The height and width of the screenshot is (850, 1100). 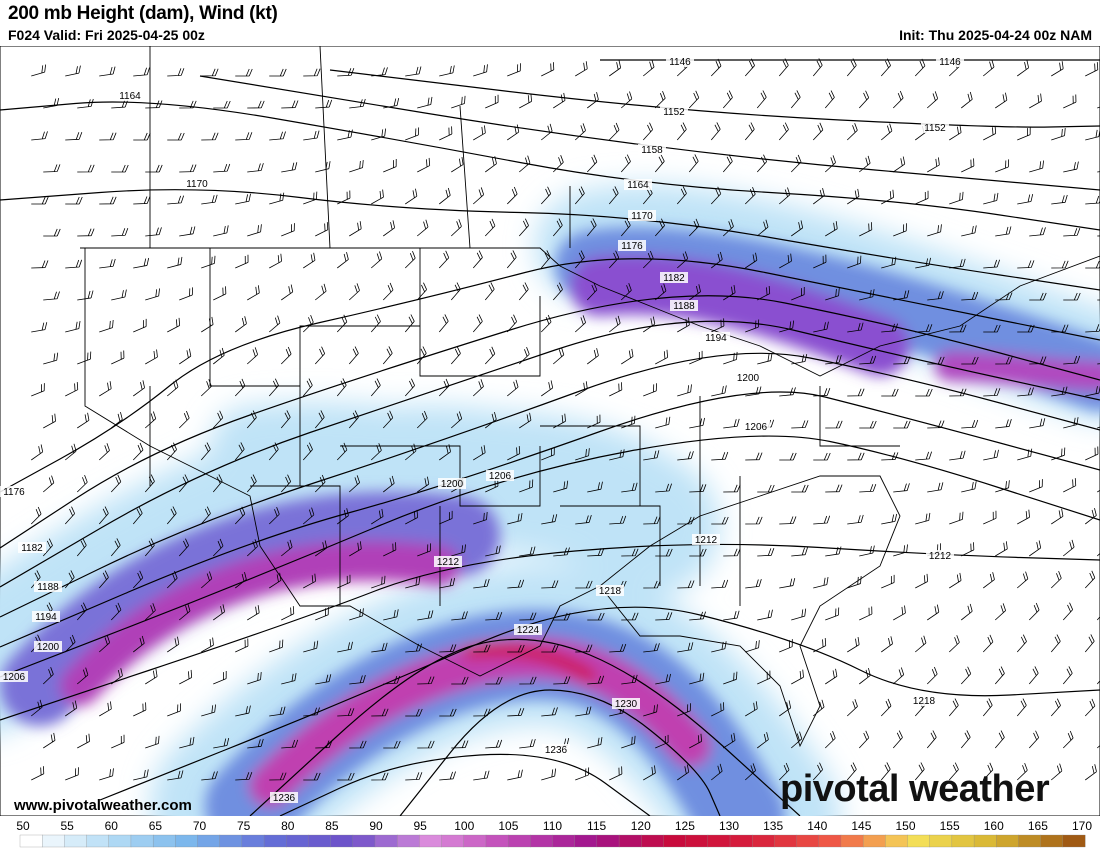 What do you see at coordinates (14, 492) in the screenshot?
I see `contour-label: 1176` at bounding box center [14, 492].